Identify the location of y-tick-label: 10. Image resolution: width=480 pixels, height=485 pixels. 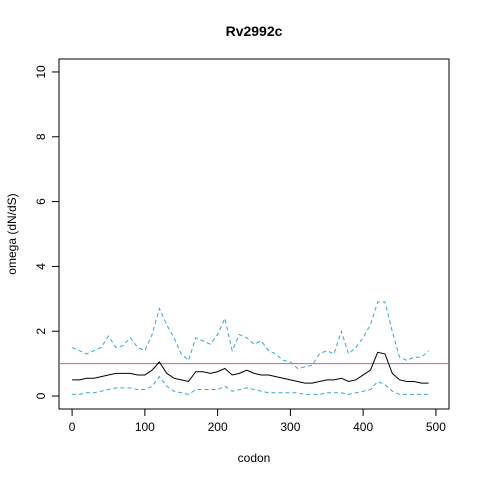
(41, 72).